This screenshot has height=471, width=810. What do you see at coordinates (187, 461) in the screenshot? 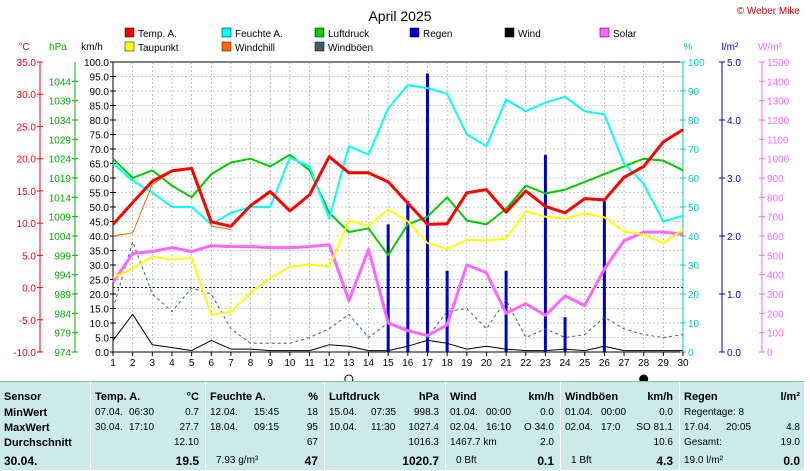
I see `temp-now: 19.5` at bounding box center [187, 461].